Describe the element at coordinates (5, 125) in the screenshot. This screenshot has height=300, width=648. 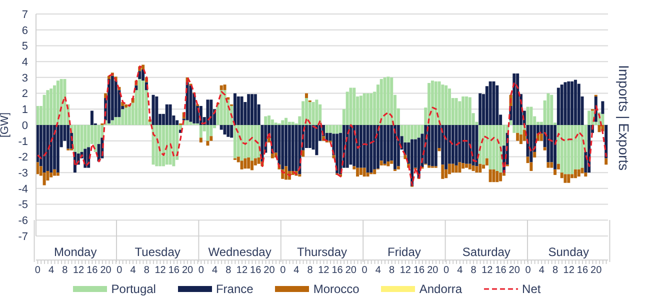
I see `y-axis-title: [GW]` at that location.